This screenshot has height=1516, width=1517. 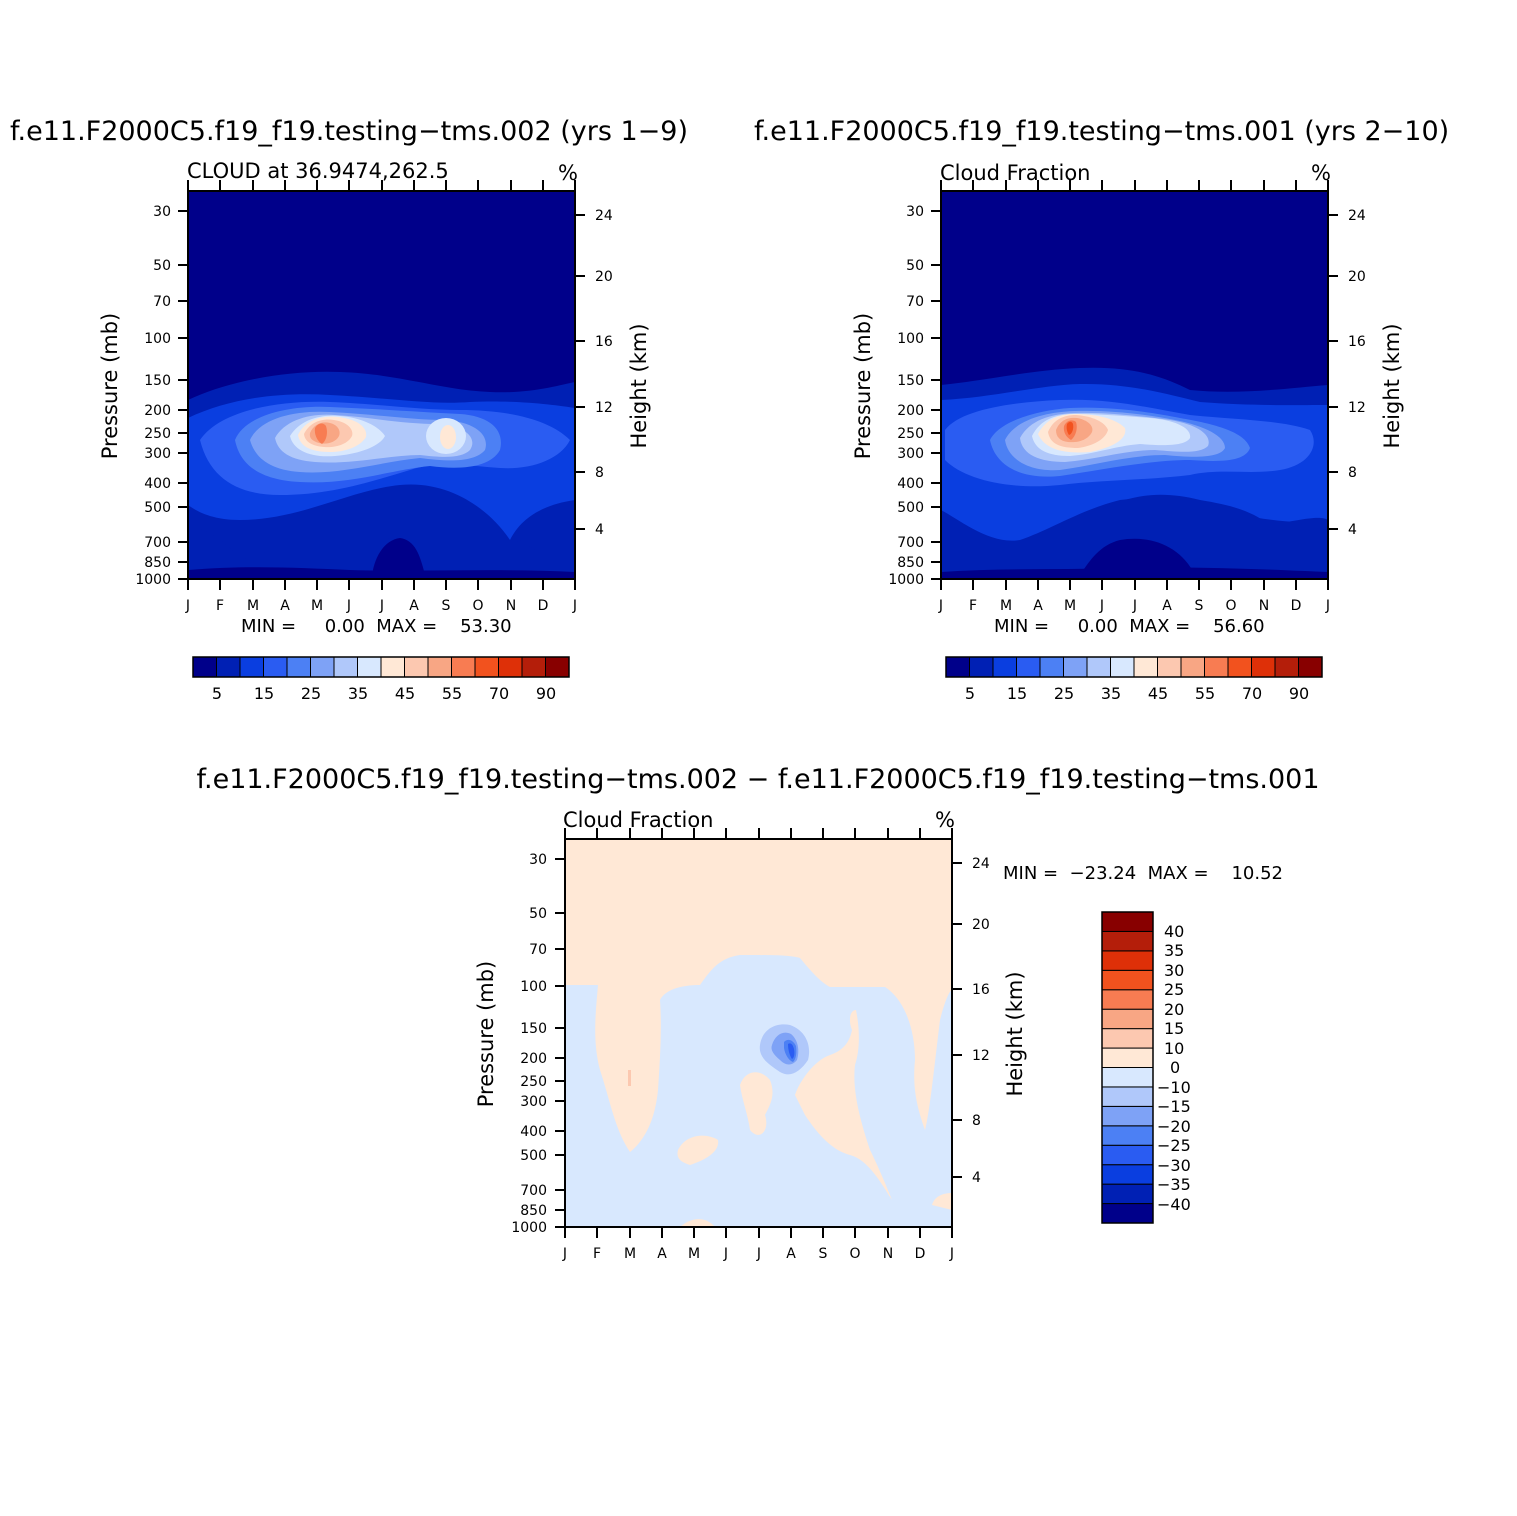 What do you see at coordinates (973, 606) in the screenshot?
I see `panel-b-x-label: F` at bounding box center [973, 606].